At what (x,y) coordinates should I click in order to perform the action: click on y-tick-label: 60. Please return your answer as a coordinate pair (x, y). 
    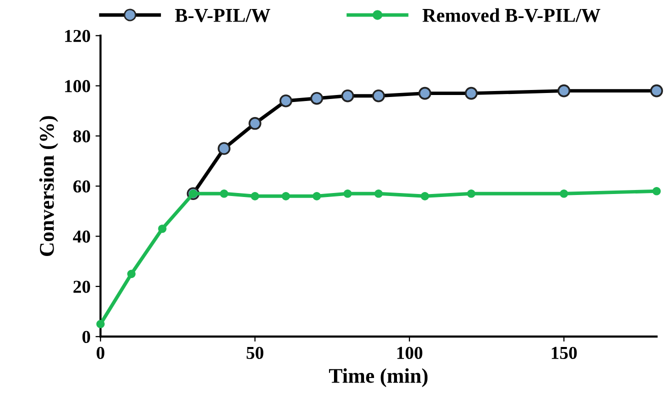
    Looking at the image, I should click on (81, 186).